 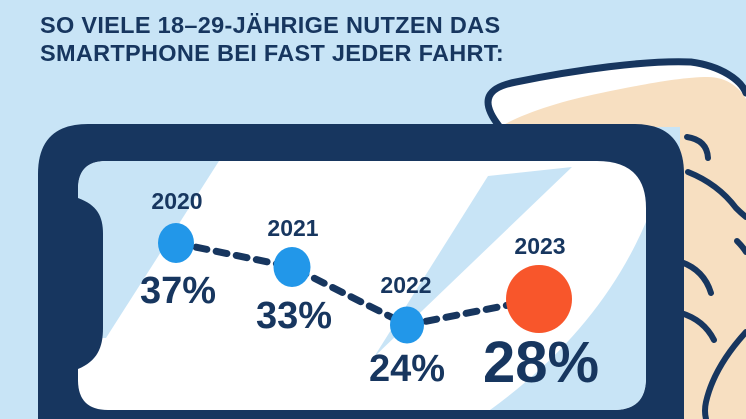 I want to click on value-label-2021: 33%, so click(x=294, y=316).